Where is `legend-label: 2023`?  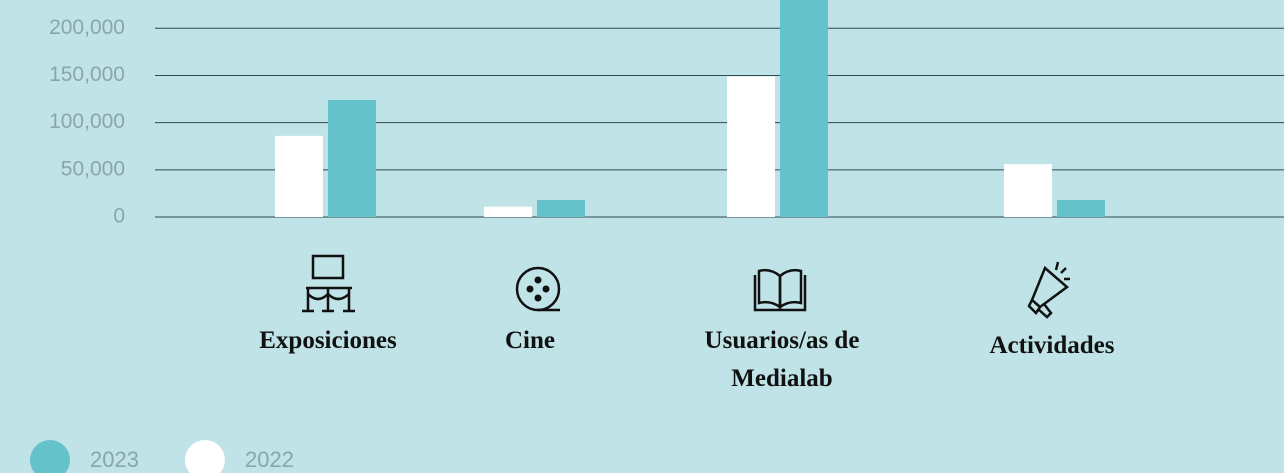
legend-label: 2023 is located at coordinates (114, 459).